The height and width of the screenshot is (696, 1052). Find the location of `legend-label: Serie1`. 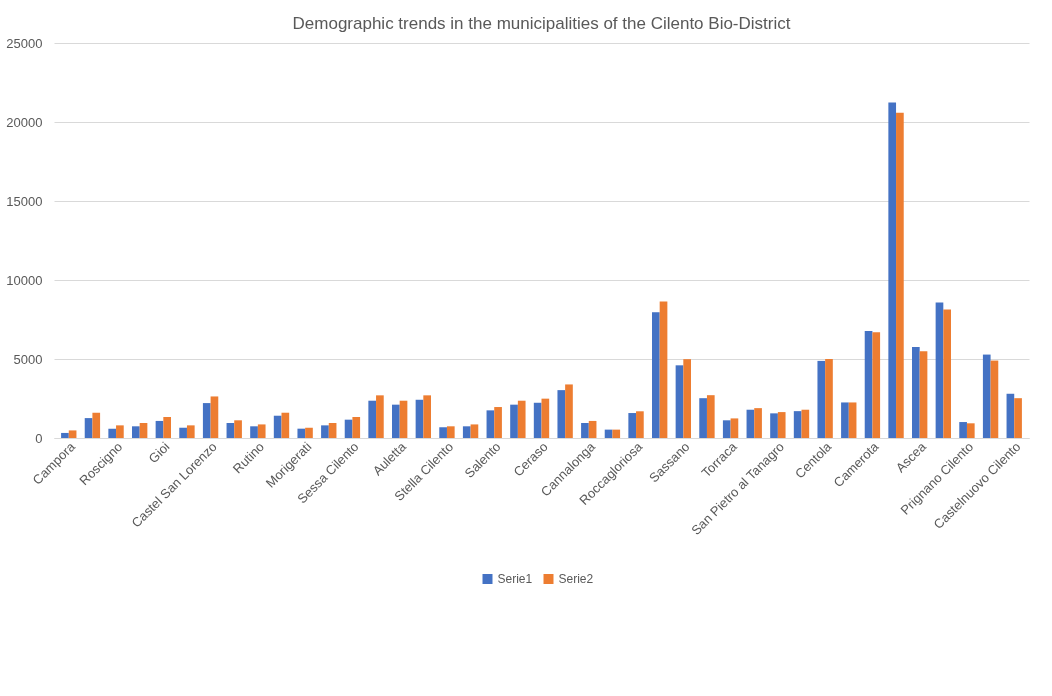

legend-label: Serie1 is located at coordinates (515, 579).